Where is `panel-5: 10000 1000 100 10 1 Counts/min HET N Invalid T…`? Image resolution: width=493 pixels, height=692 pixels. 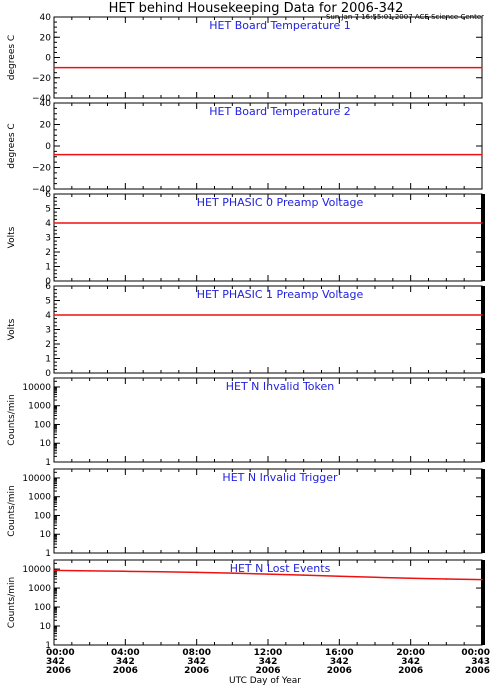
panel-5: 10000 1000 100 10 1 Counts/min HET N Invalid T… is located at coordinates (246, 422).